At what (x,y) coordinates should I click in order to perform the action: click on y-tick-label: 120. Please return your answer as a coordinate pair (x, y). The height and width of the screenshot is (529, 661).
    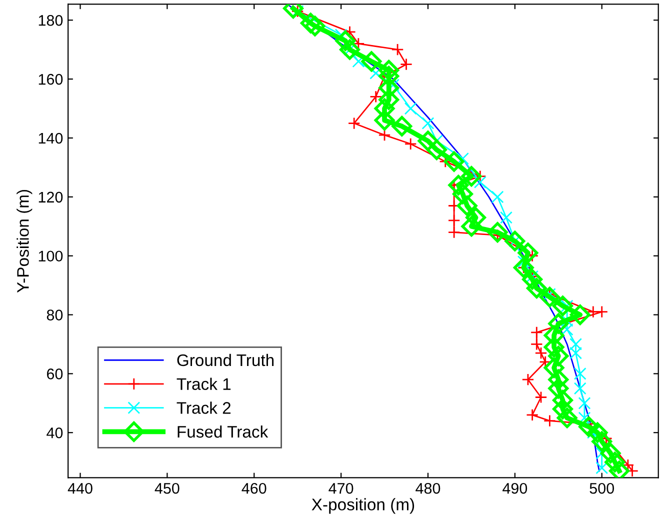
    Looking at the image, I should click on (50, 197).